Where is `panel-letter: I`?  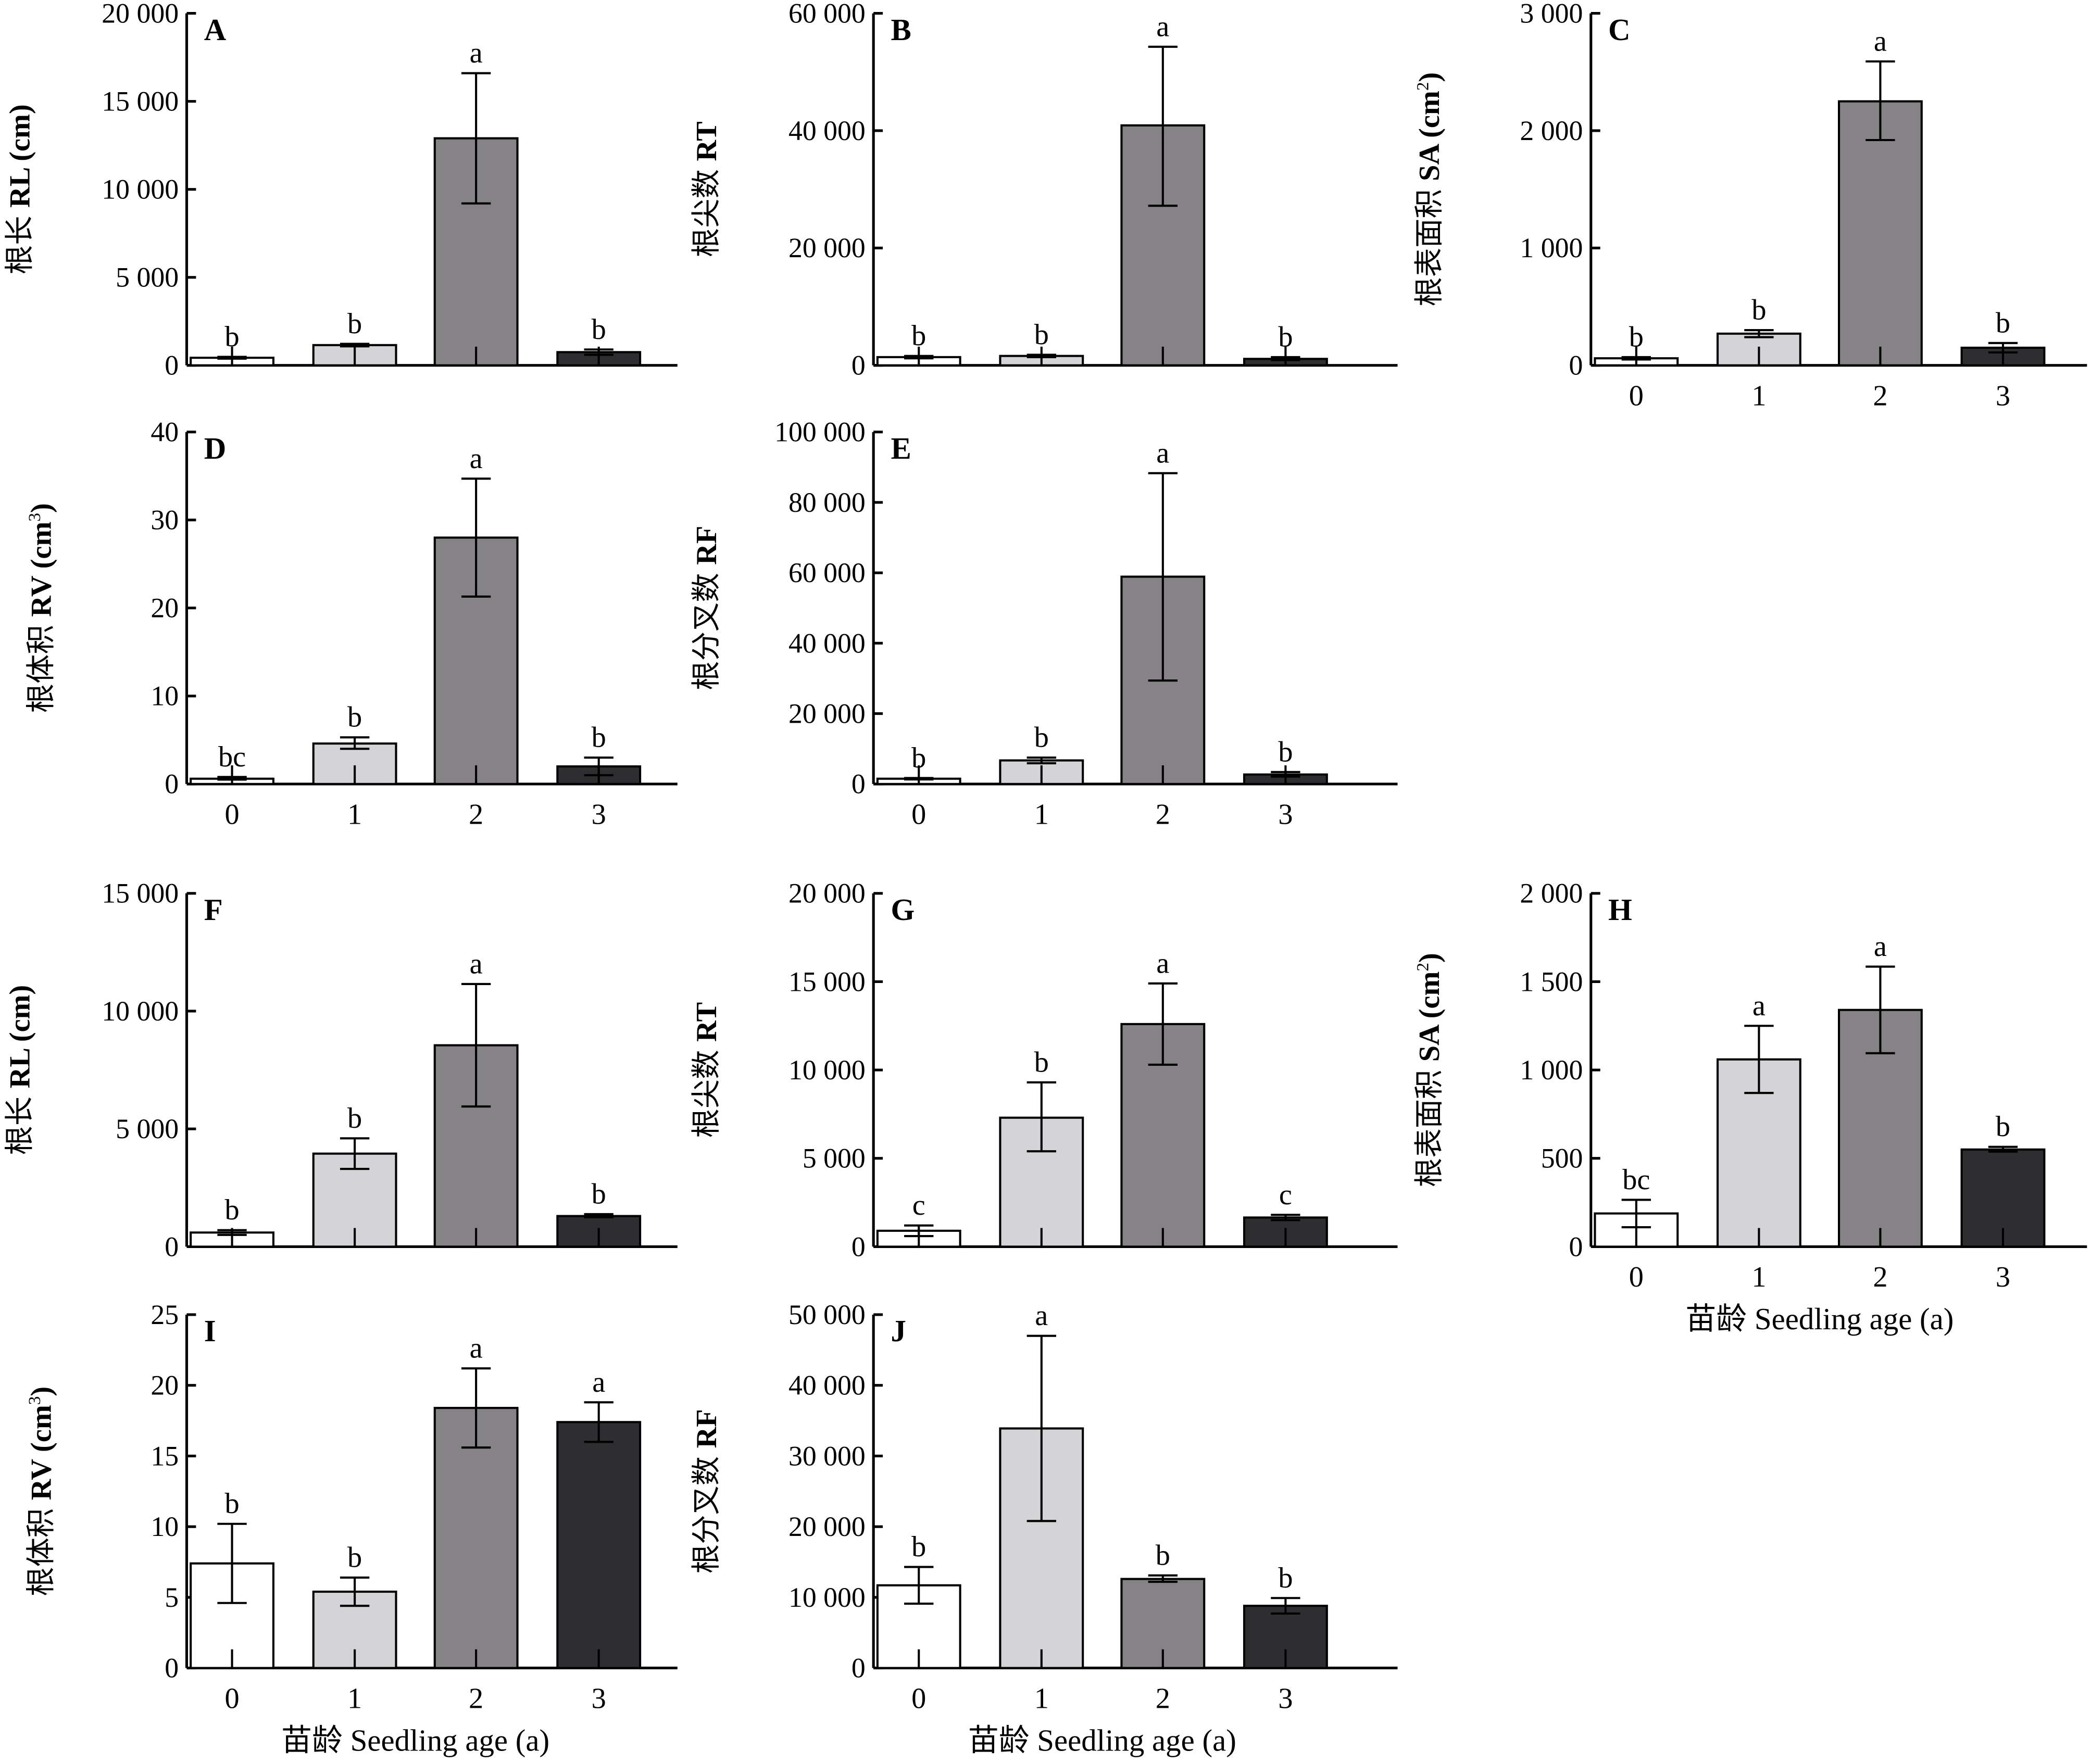 panel-letter: I is located at coordinates (210, 1331).